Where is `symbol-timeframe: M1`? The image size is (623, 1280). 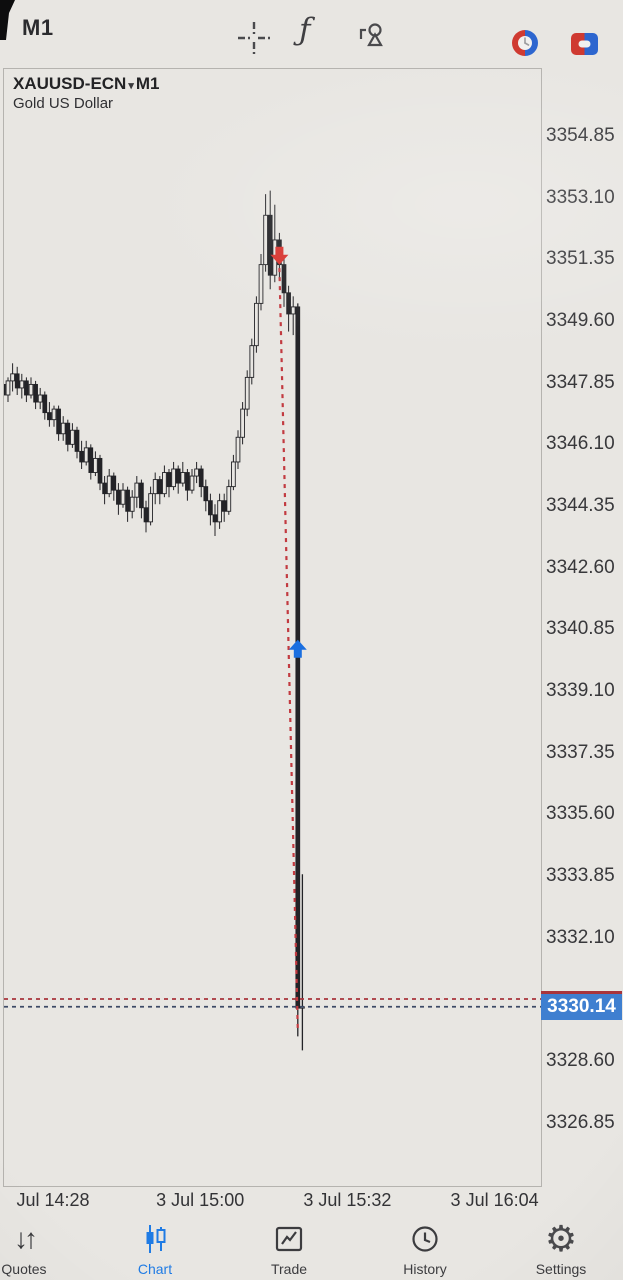
symbol-timeframe: M1 is located at coordinates (147, 83).